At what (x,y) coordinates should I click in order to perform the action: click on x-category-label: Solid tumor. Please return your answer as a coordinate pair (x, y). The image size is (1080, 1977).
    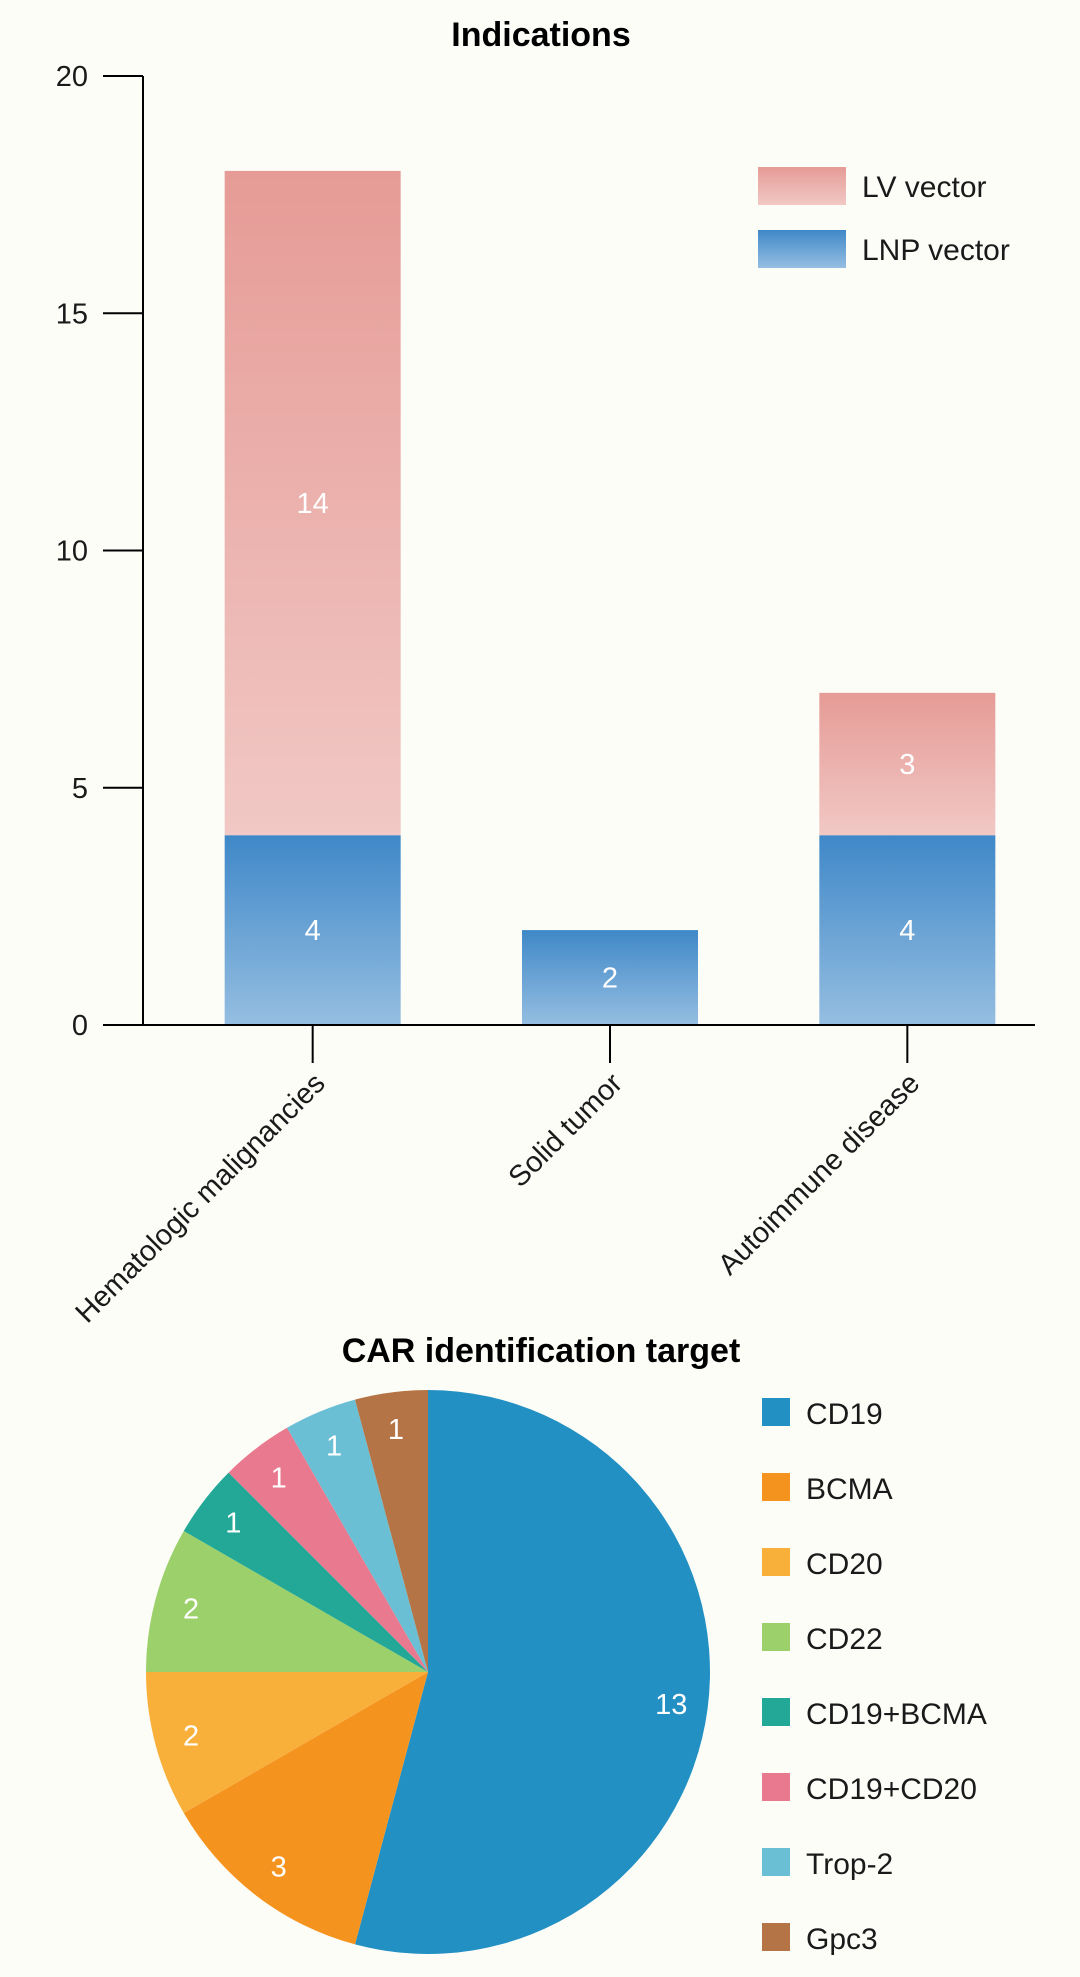
    Looking at the image, I should click on (566, 1130).